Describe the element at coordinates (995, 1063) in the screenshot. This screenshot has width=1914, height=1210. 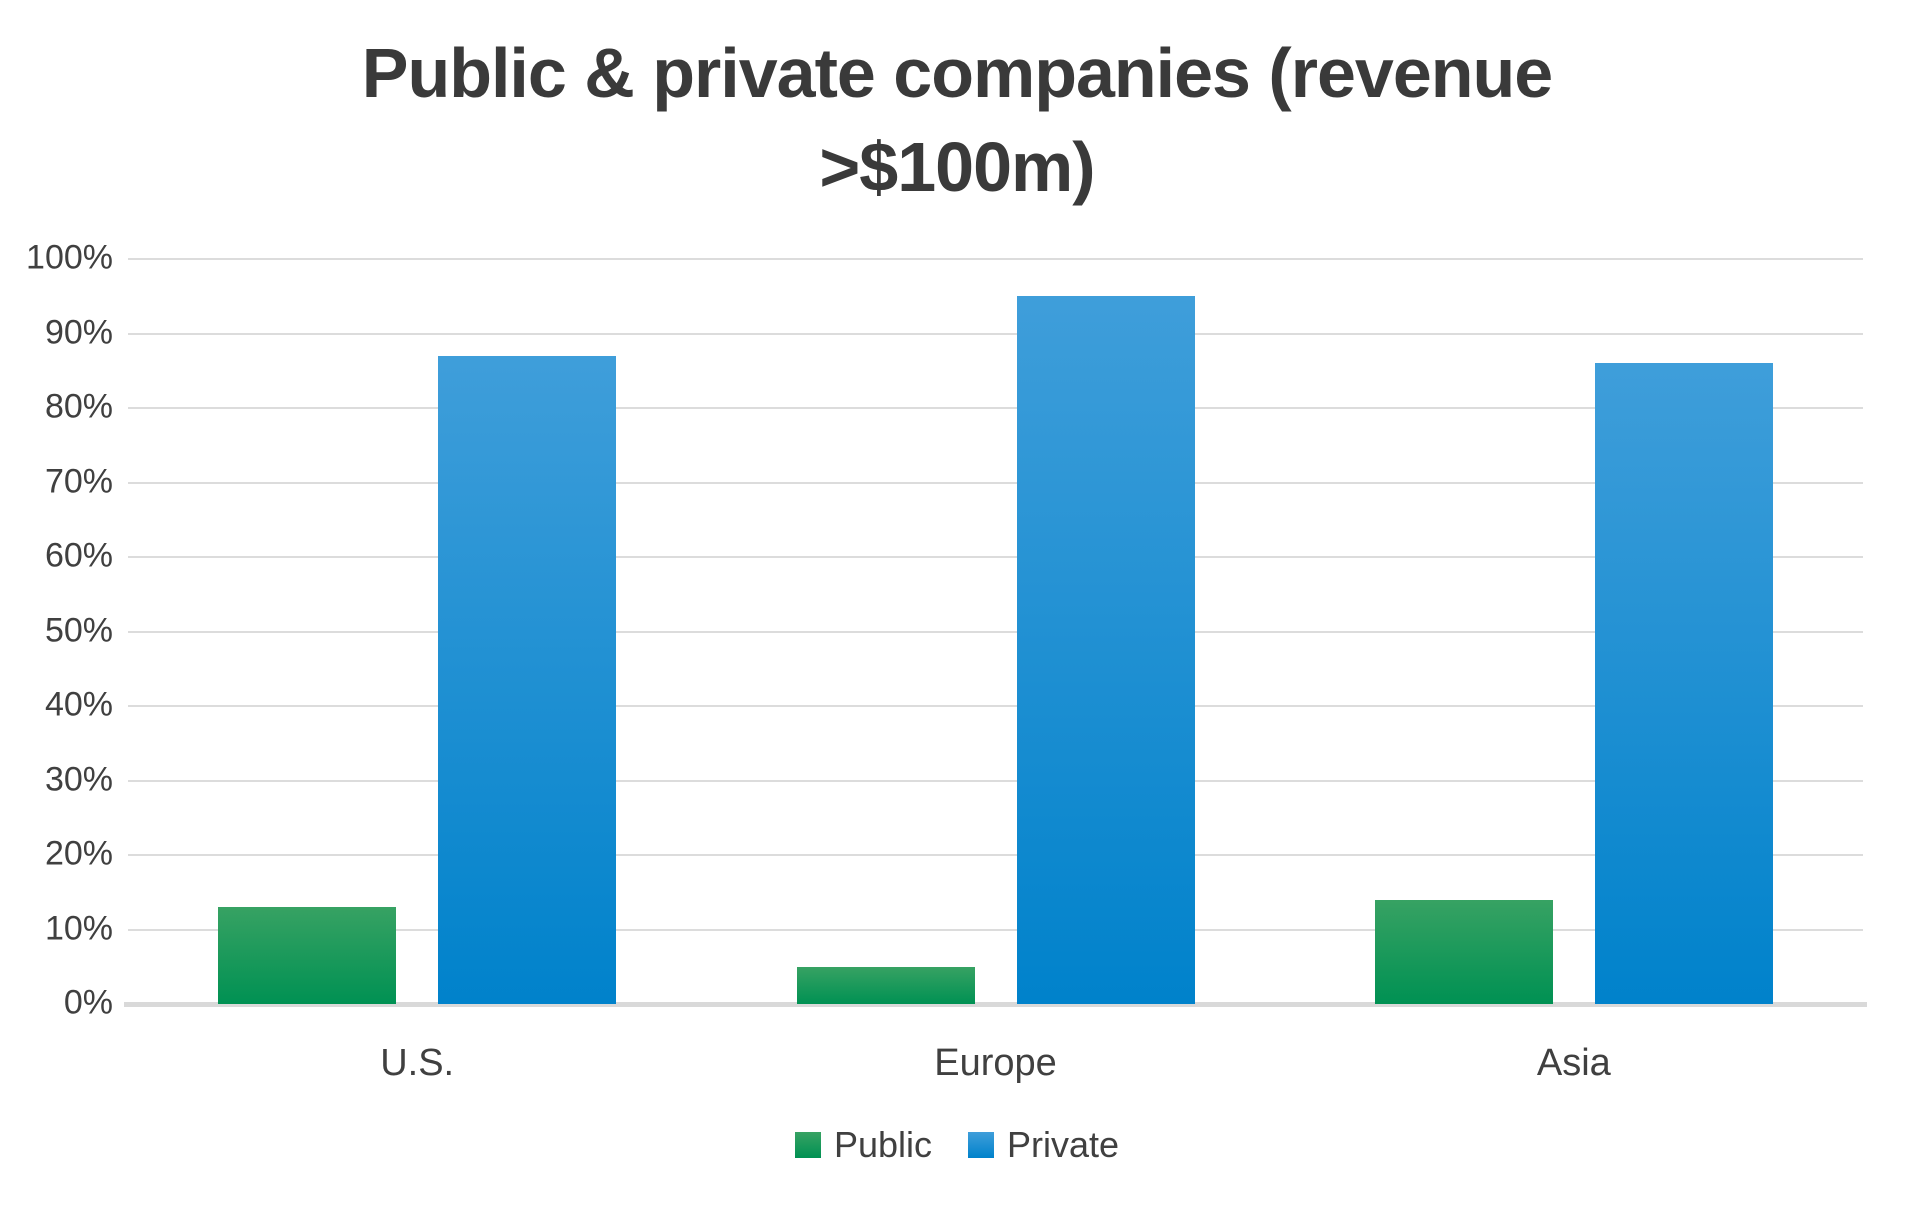
I see `x-axis-label-europe: Europe` at that location.